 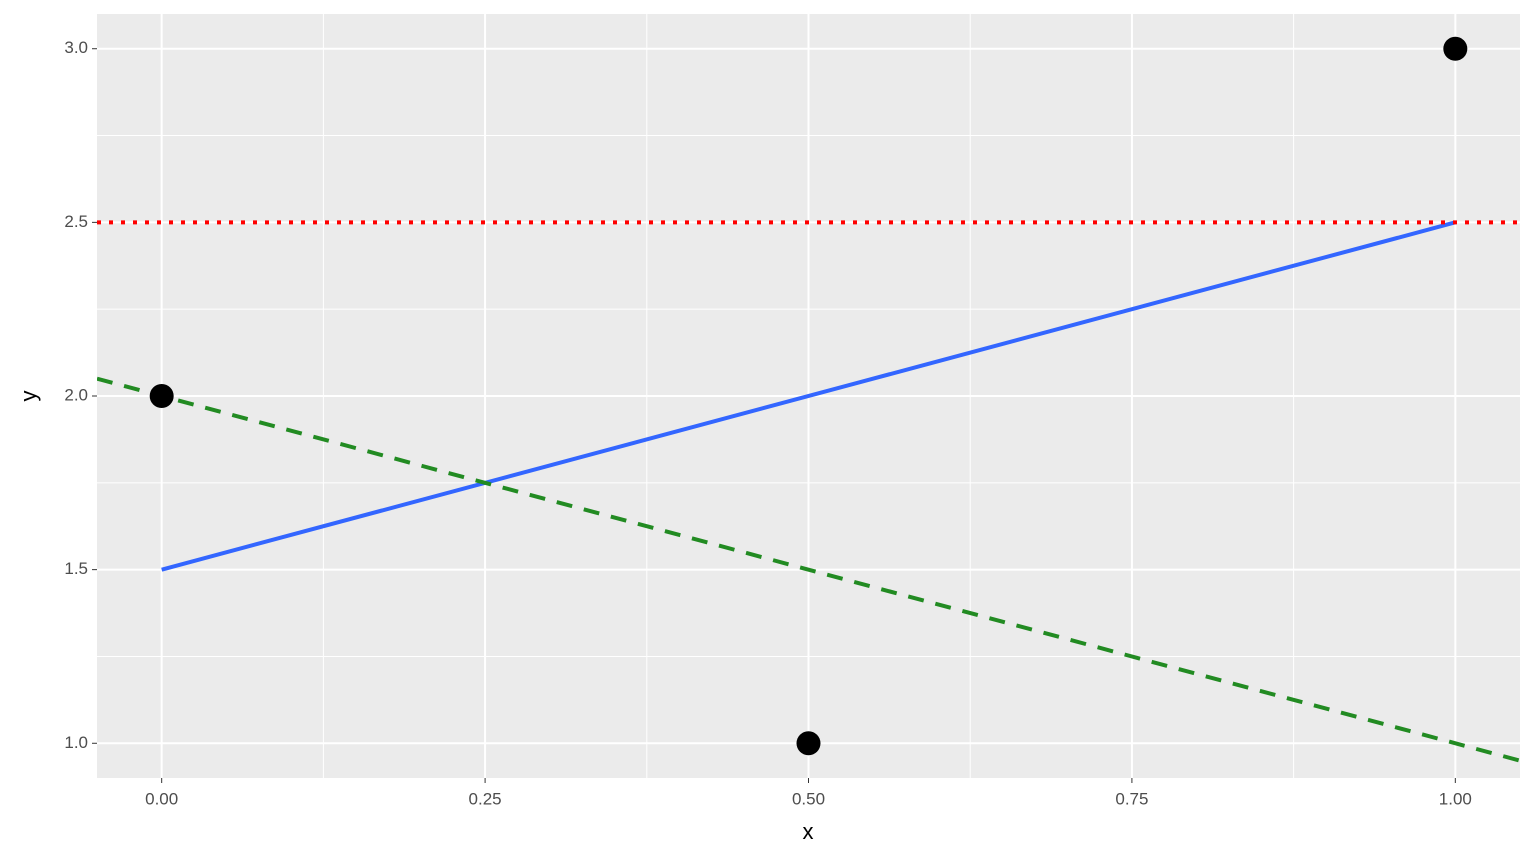 What do you see at coordinates (76, 742) in the screenshot?
I see `y-tick-label: 1.0` at bounding box center [76, 742].